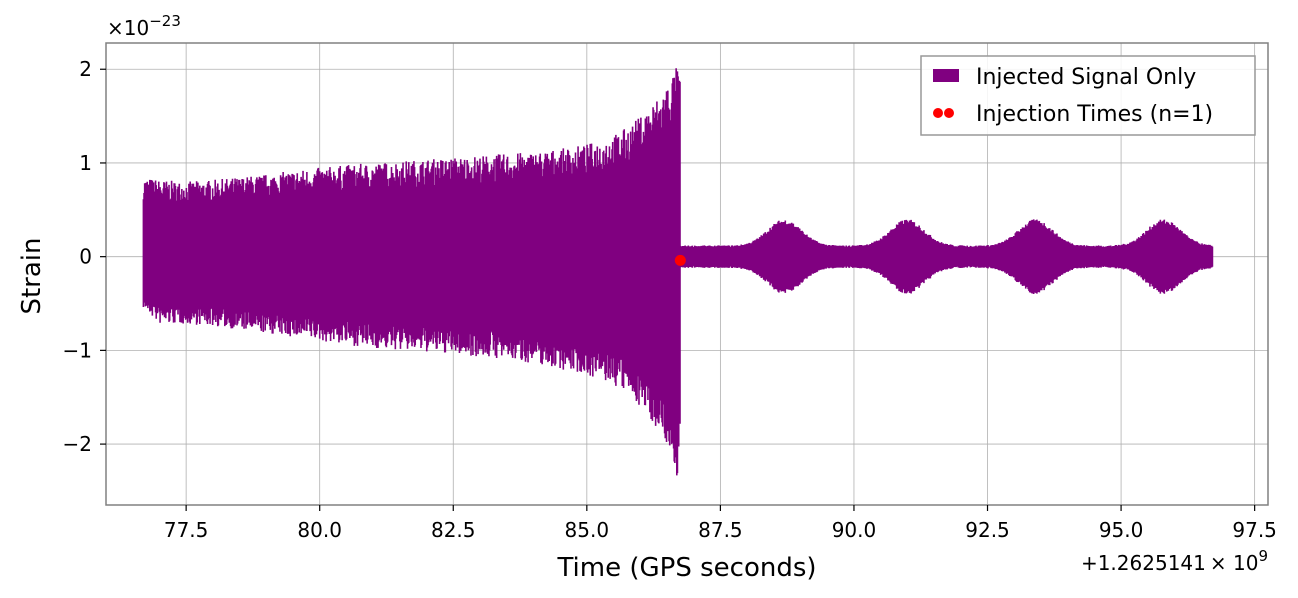  I want to click on x-offset-exp: 9, so click(1263, 556).